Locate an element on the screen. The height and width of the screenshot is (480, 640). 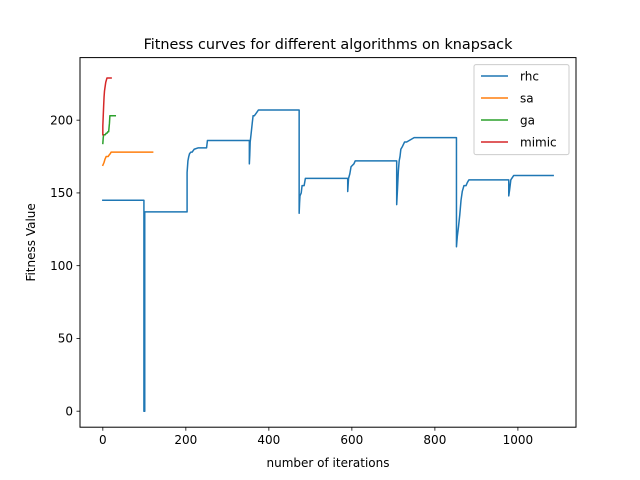
series-line-ga is located at coordinates (109, 130).